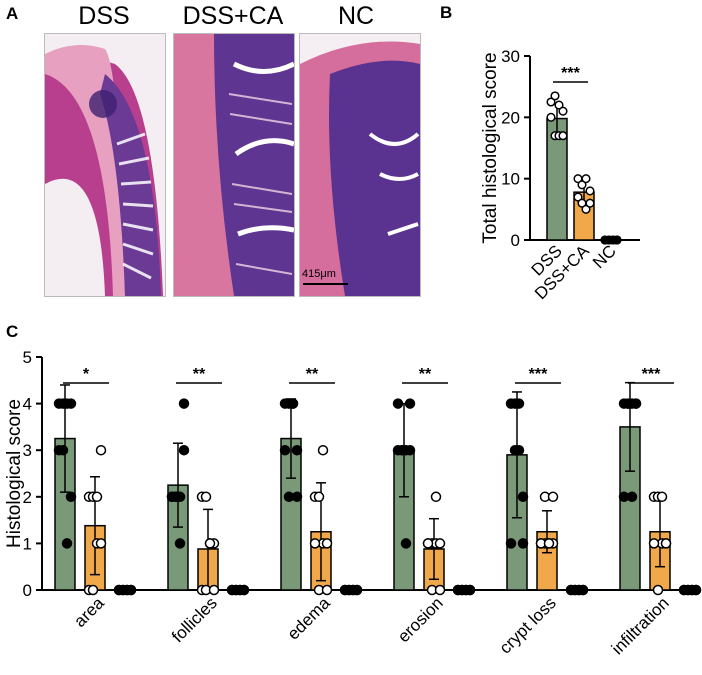 The width and height of the screenshot is (702, 675). What do you see at coordinates (356, 16) in the screenshot?
I see `image-title-nc: NC` at bounding box center [356, 16].